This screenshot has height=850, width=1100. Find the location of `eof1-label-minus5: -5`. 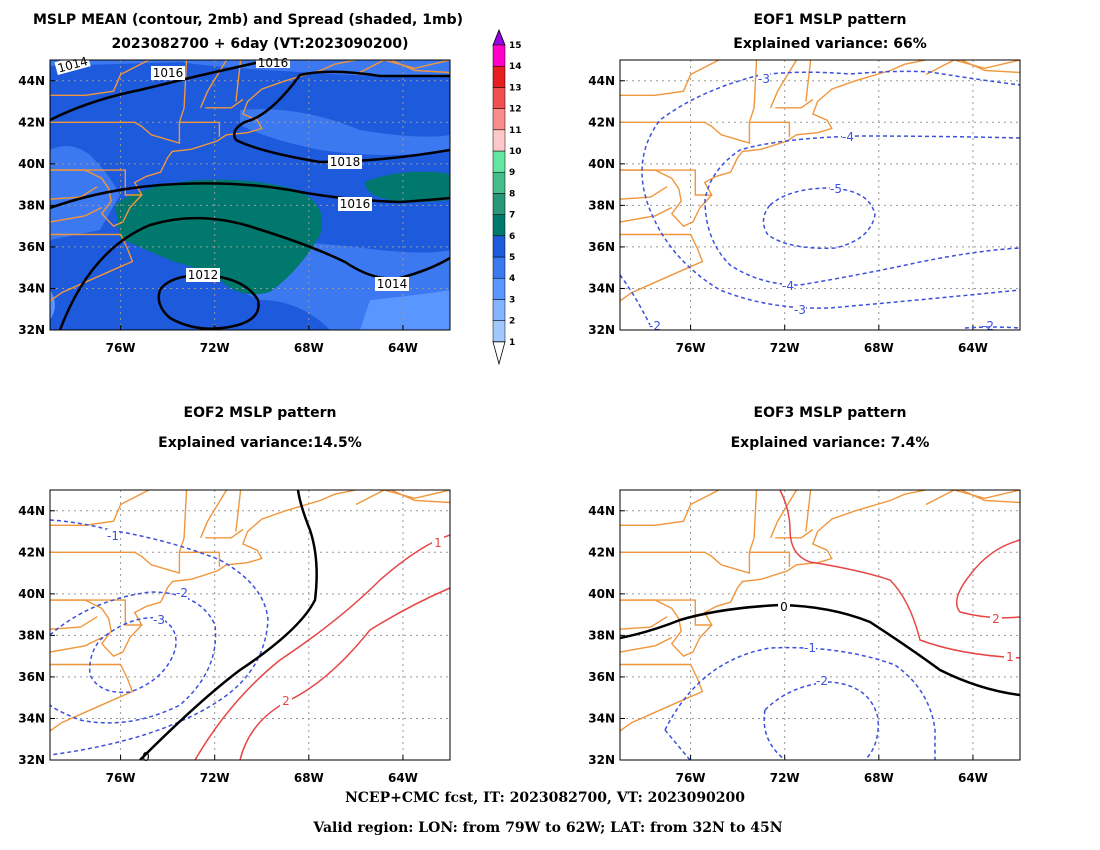

eof1-label-minus5: -5 is located at coordinates (836, 189).